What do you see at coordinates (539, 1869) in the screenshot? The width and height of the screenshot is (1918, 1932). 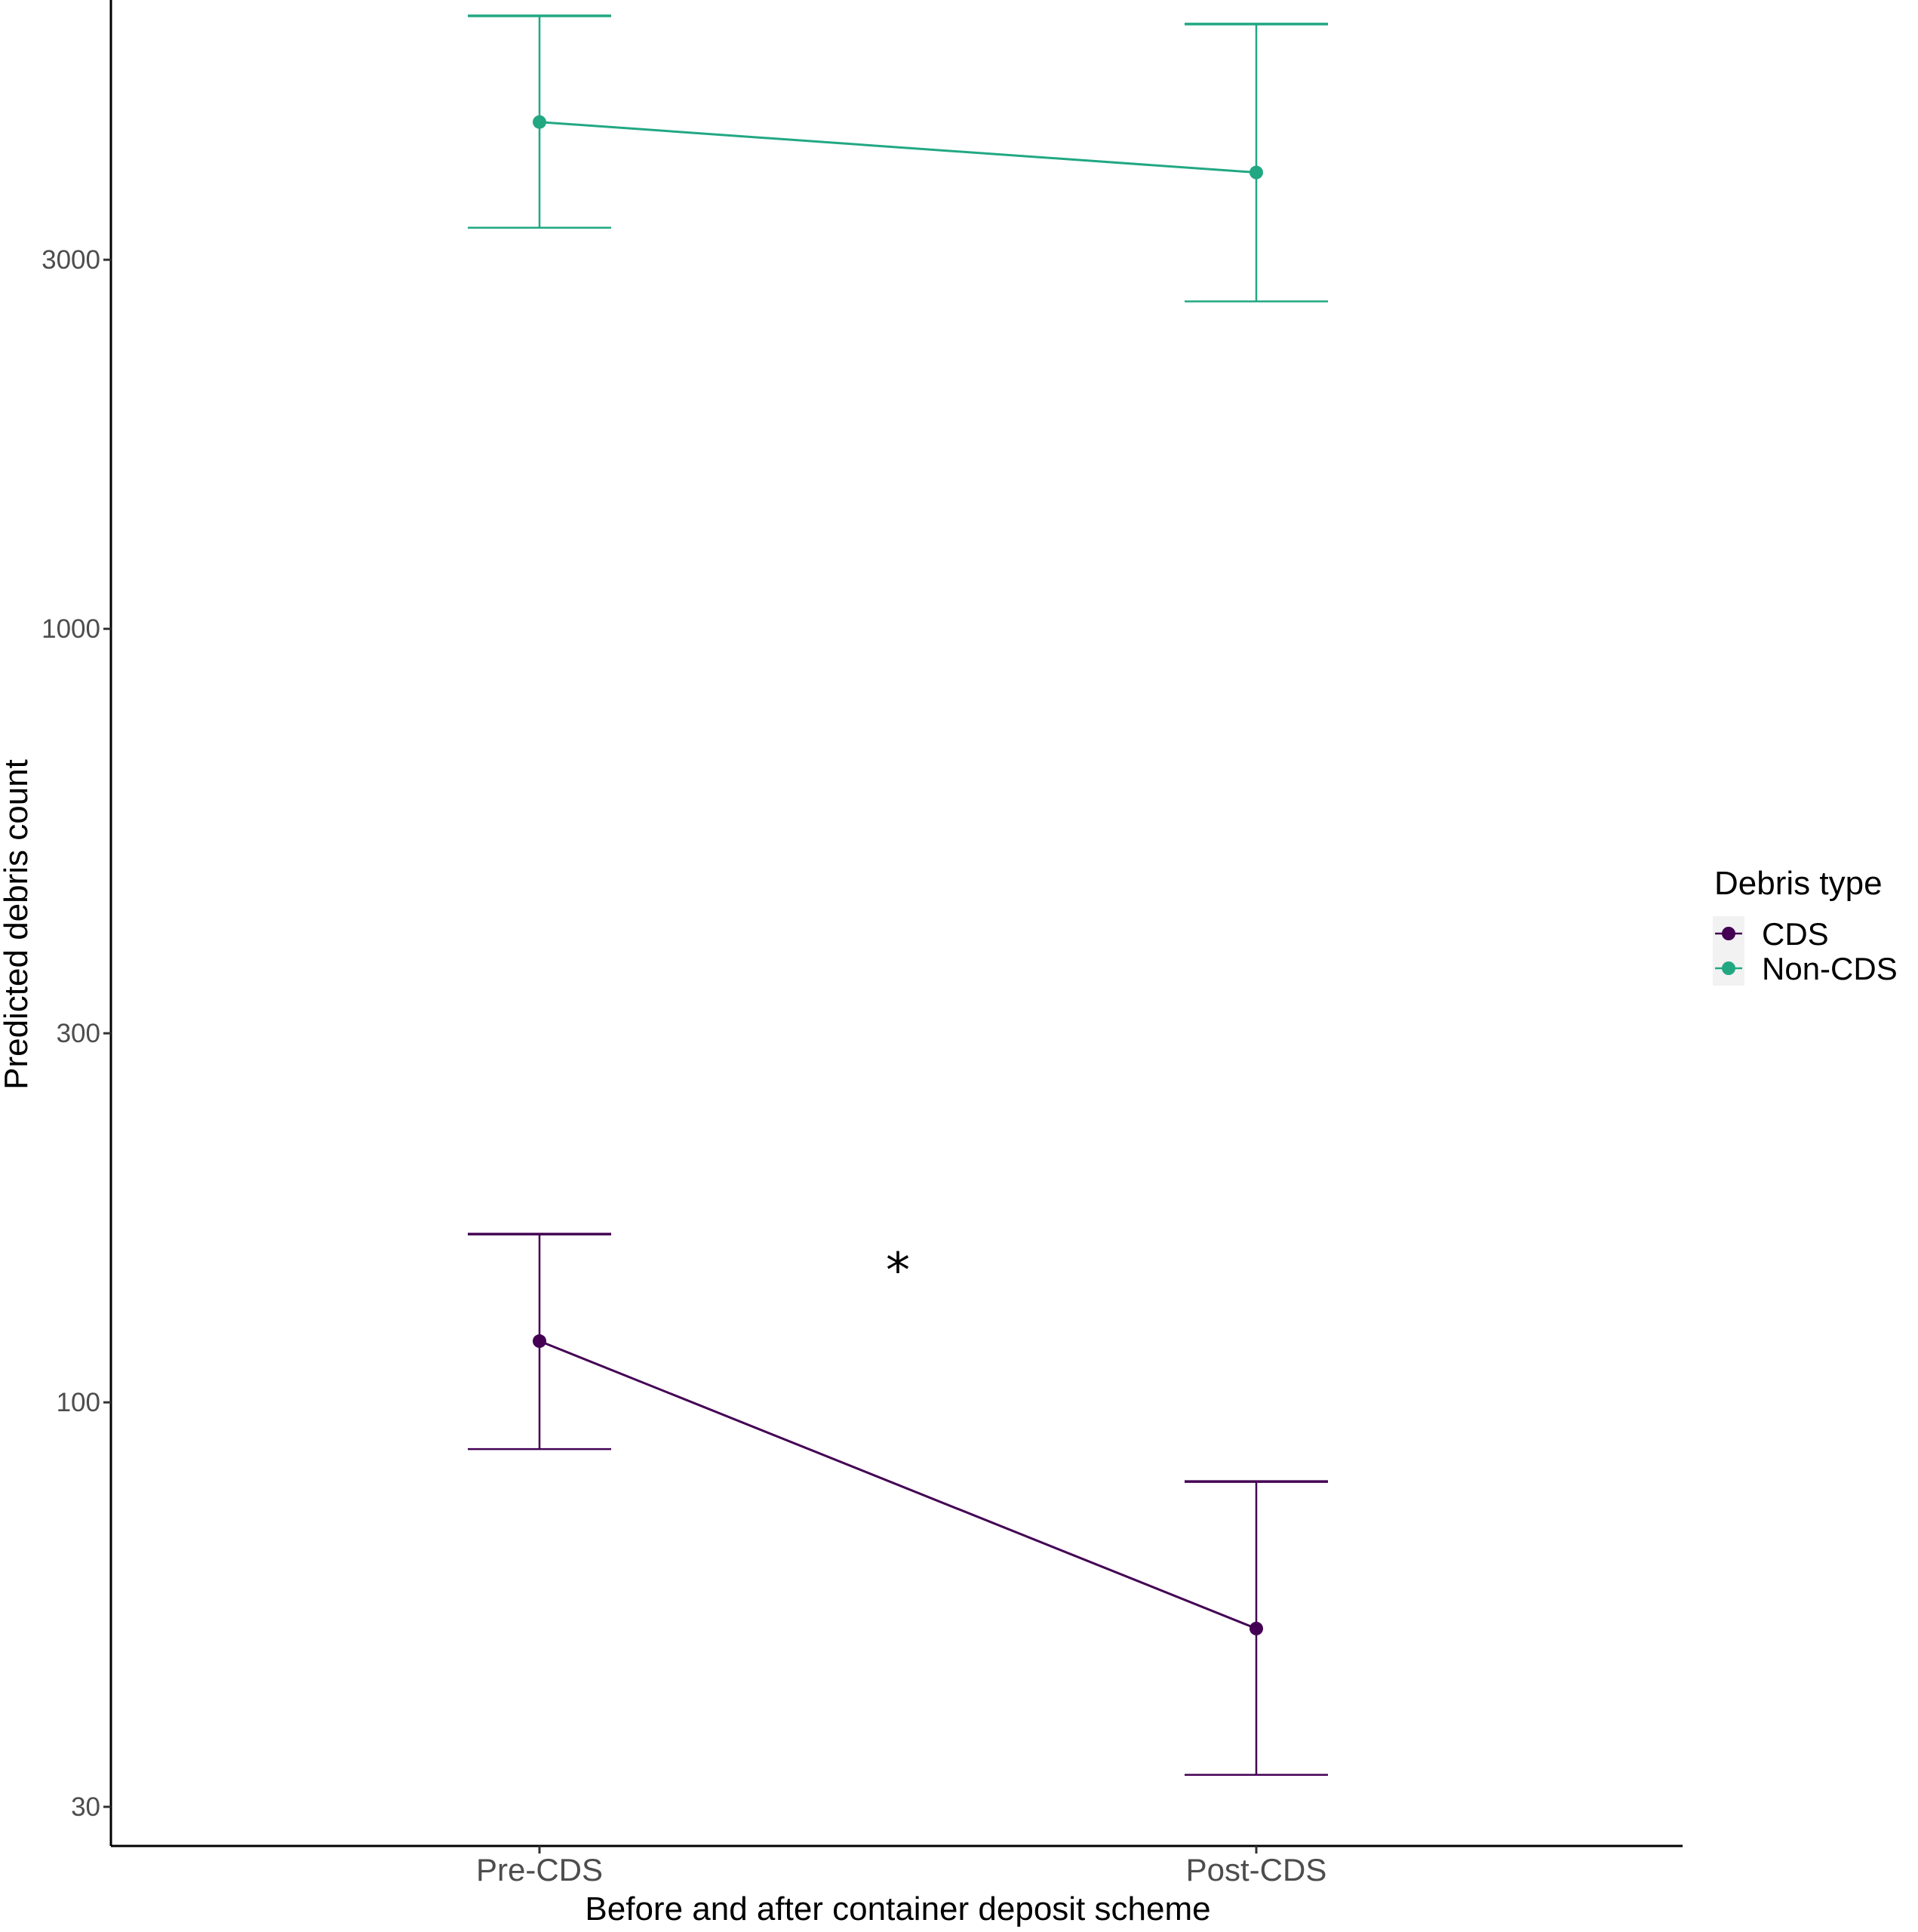 I see `x-tick-label: Pre-CDS` at bounding box center [539, 1869].